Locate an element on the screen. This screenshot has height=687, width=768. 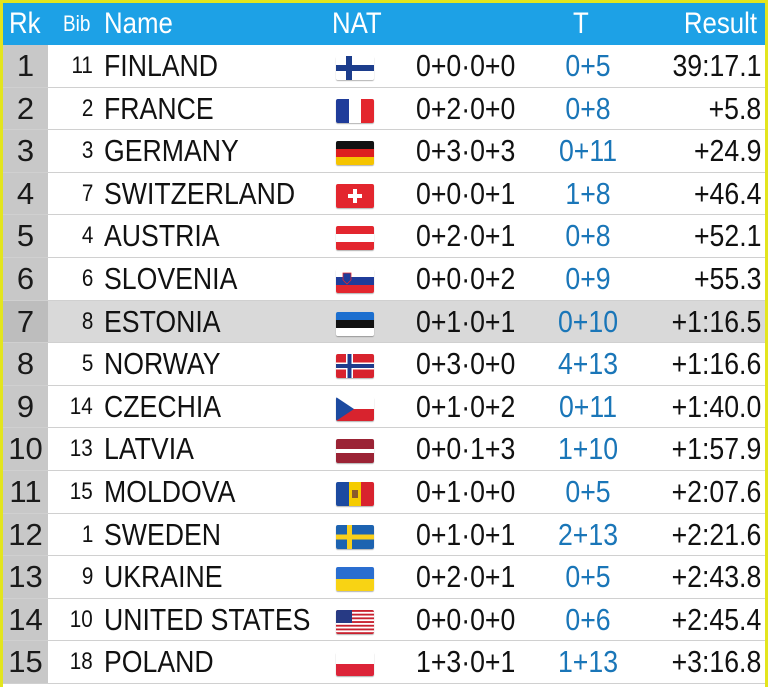
team-name: NORWAY is located at coordinates (162, 364).